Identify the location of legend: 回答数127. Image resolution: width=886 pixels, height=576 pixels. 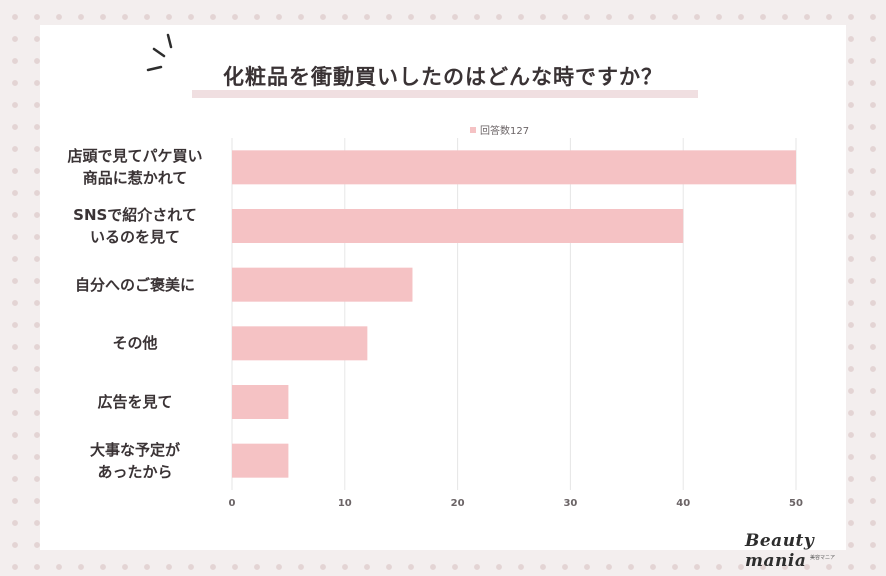
(499, 129).